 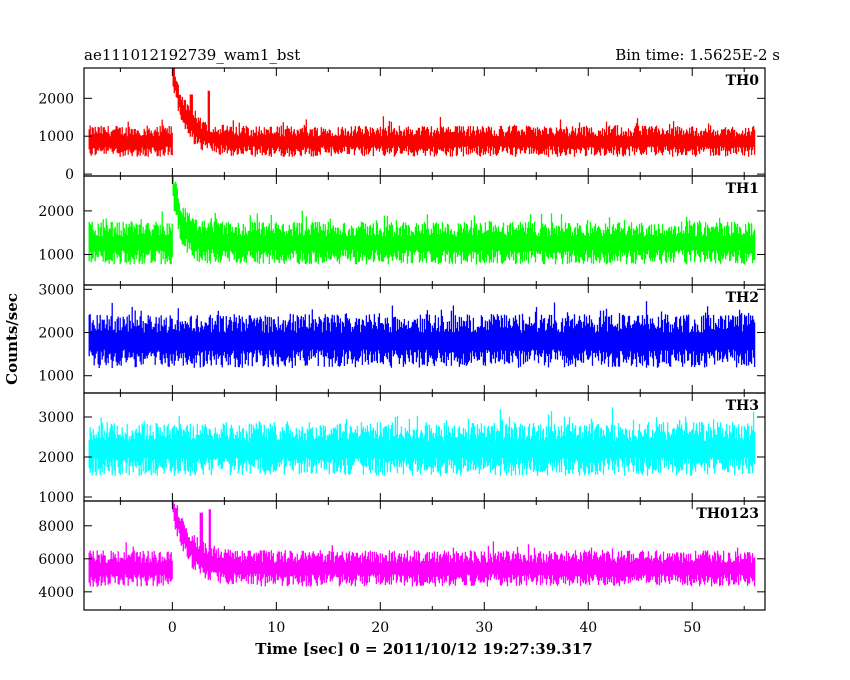 I want to click on panel-th0: 0 1000 2000 TH0, so click(x=402, y=125).